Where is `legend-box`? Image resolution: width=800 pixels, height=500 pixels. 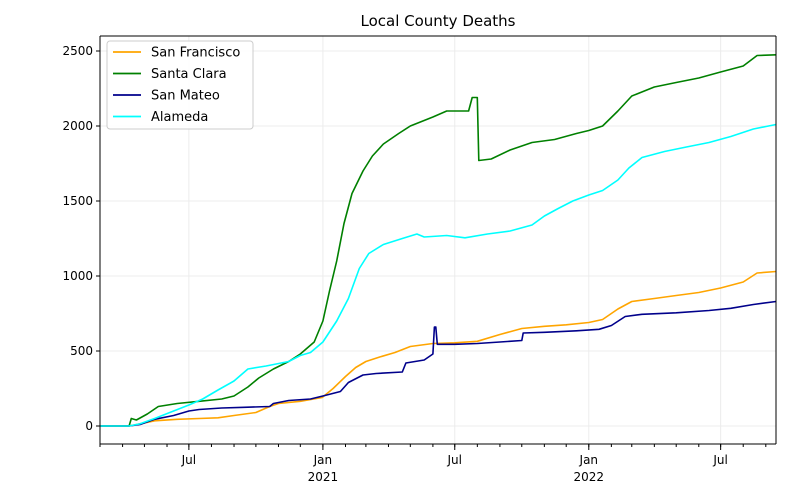 legend-box is located at coordinates (180, 85).